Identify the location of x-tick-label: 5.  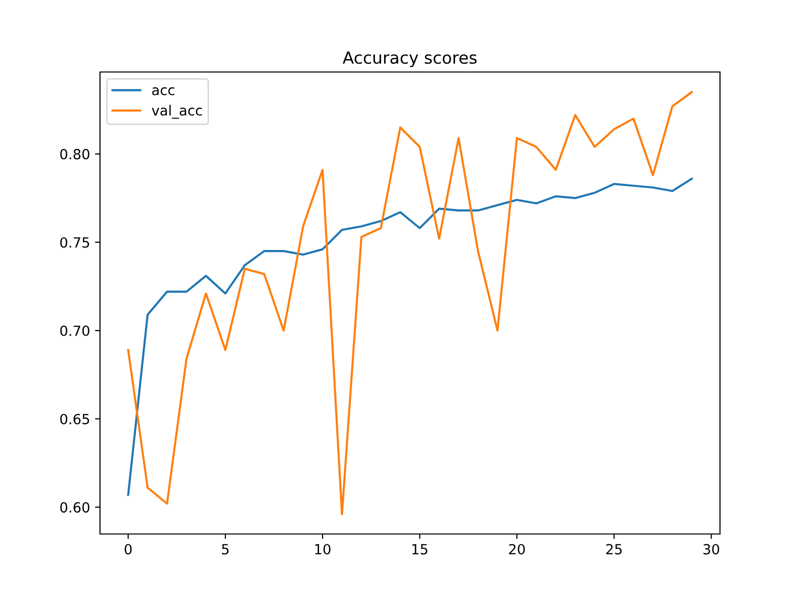
(225, 549).